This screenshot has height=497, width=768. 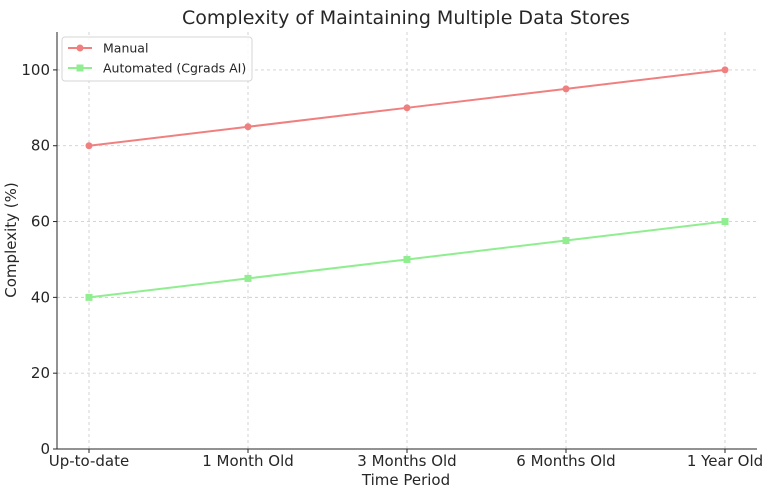 What do you see at coordinates (45, 449) in the screenshot?
I see `y-tick-label-0: 0` at bounding box center [45, 449].